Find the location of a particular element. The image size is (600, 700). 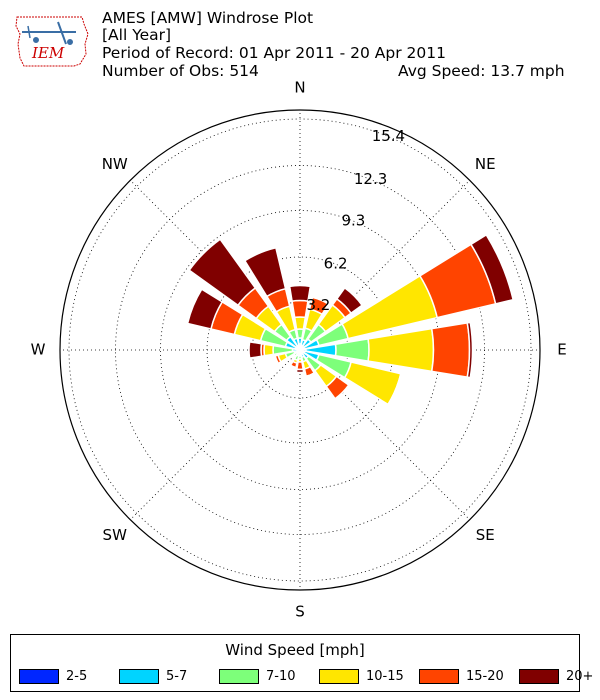

compass-label-ne: NE is located at coordinates (485, 164).